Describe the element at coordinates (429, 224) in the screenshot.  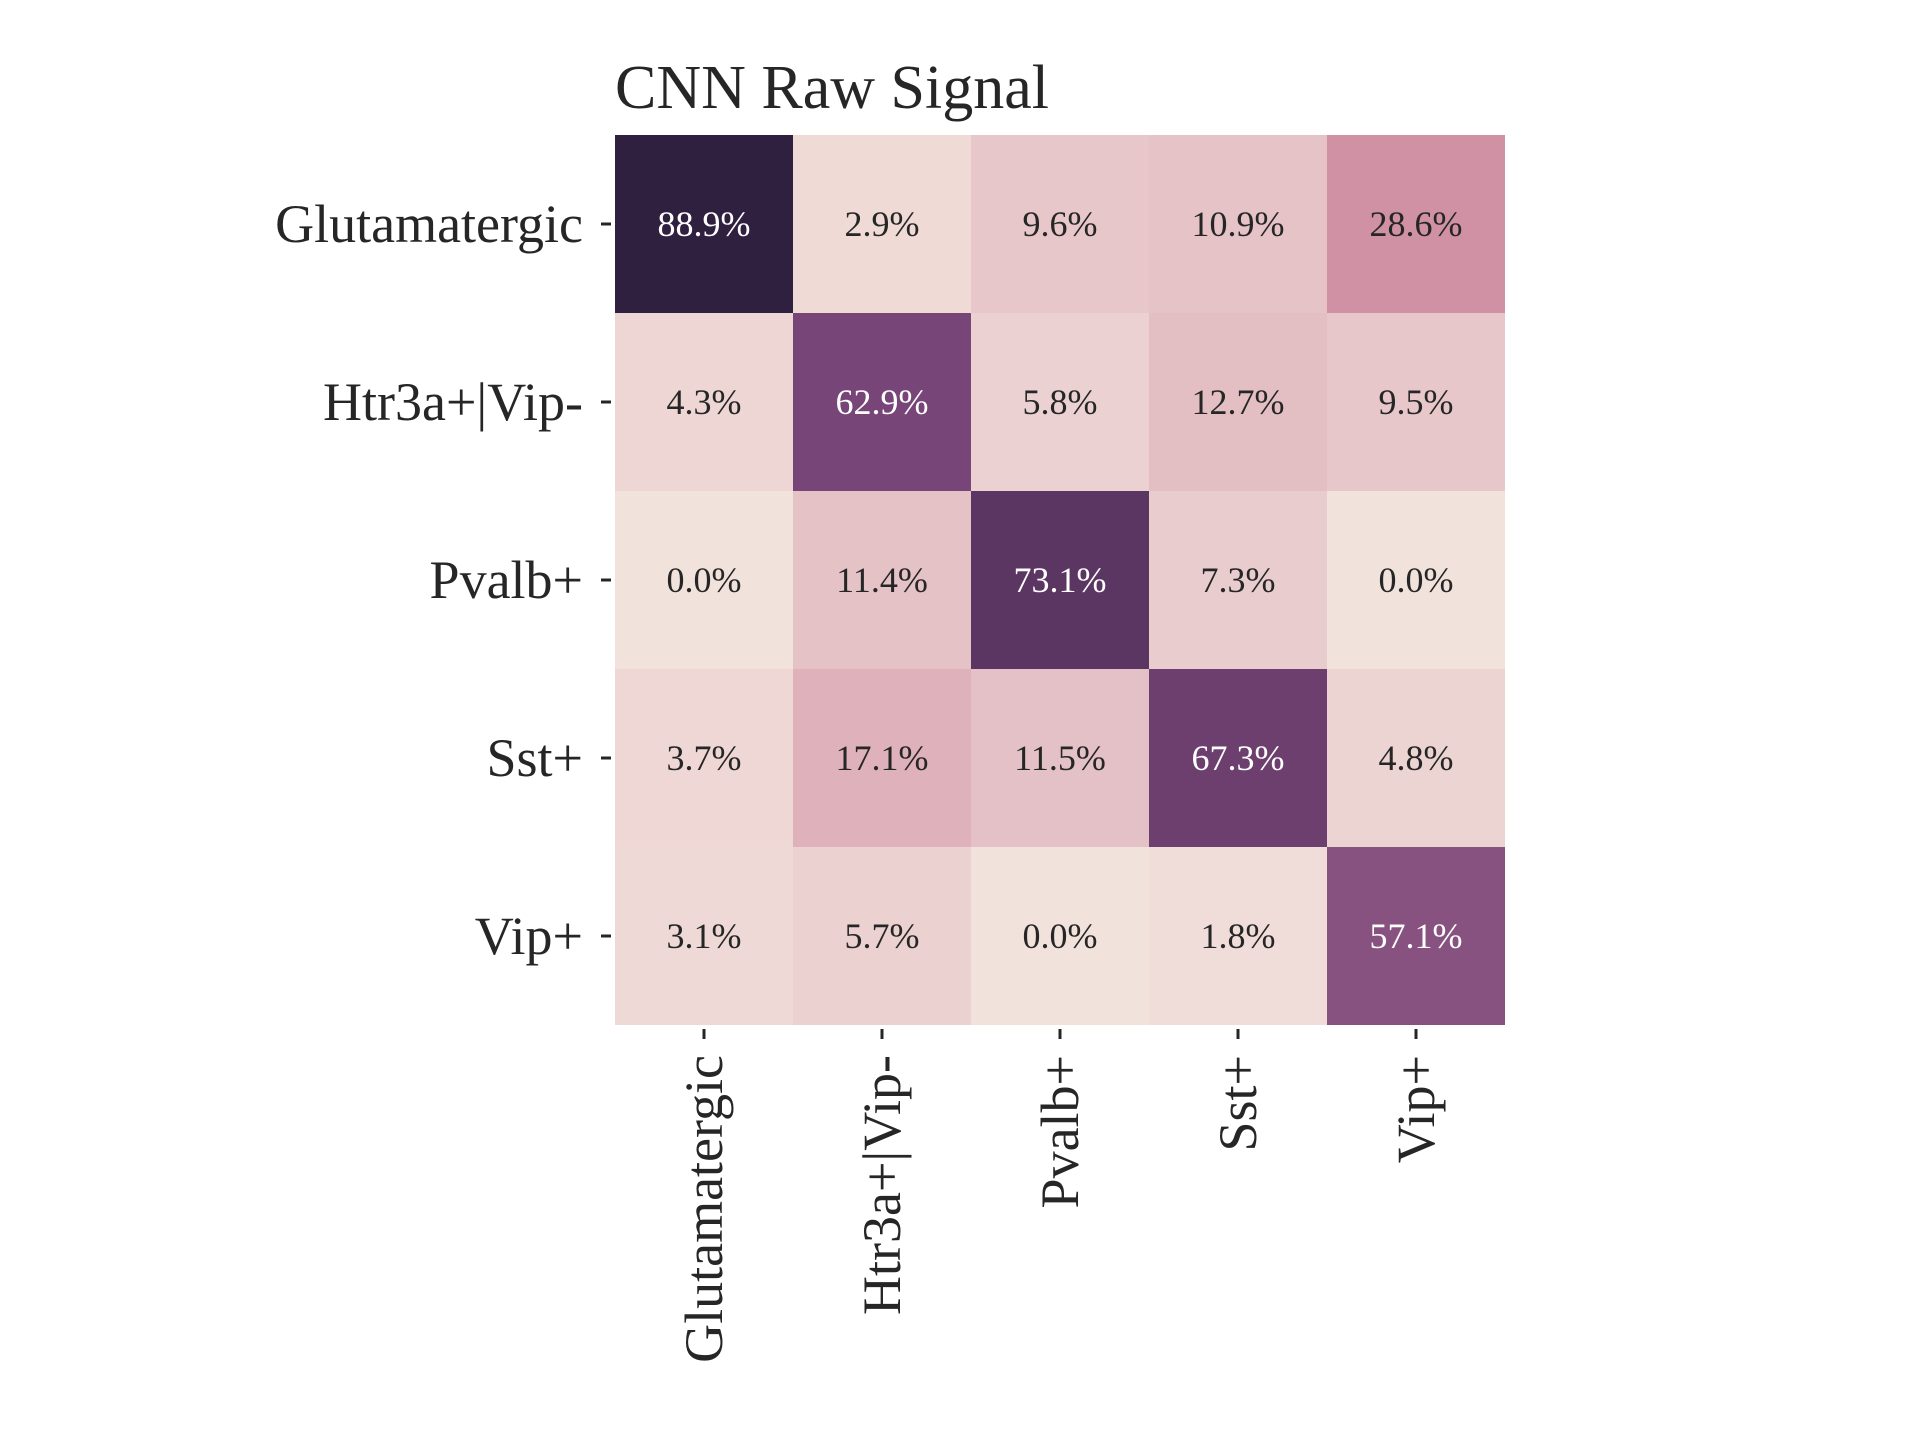
I see `y-tick-label: Glutamatergic` at that location.